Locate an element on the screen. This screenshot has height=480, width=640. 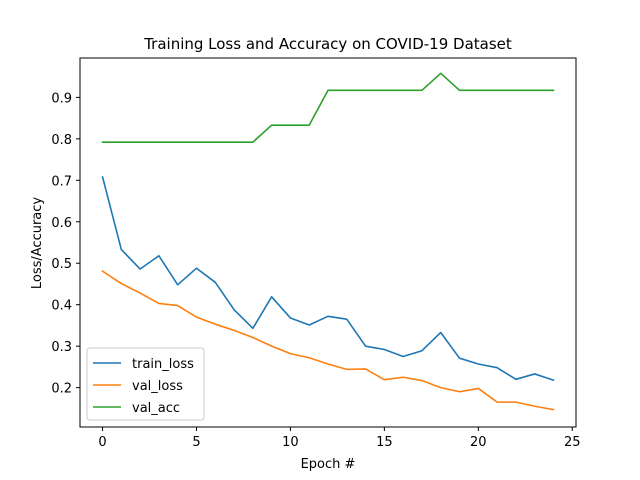
y-tick-label: 0.9 is located at coordinates (61, 98).